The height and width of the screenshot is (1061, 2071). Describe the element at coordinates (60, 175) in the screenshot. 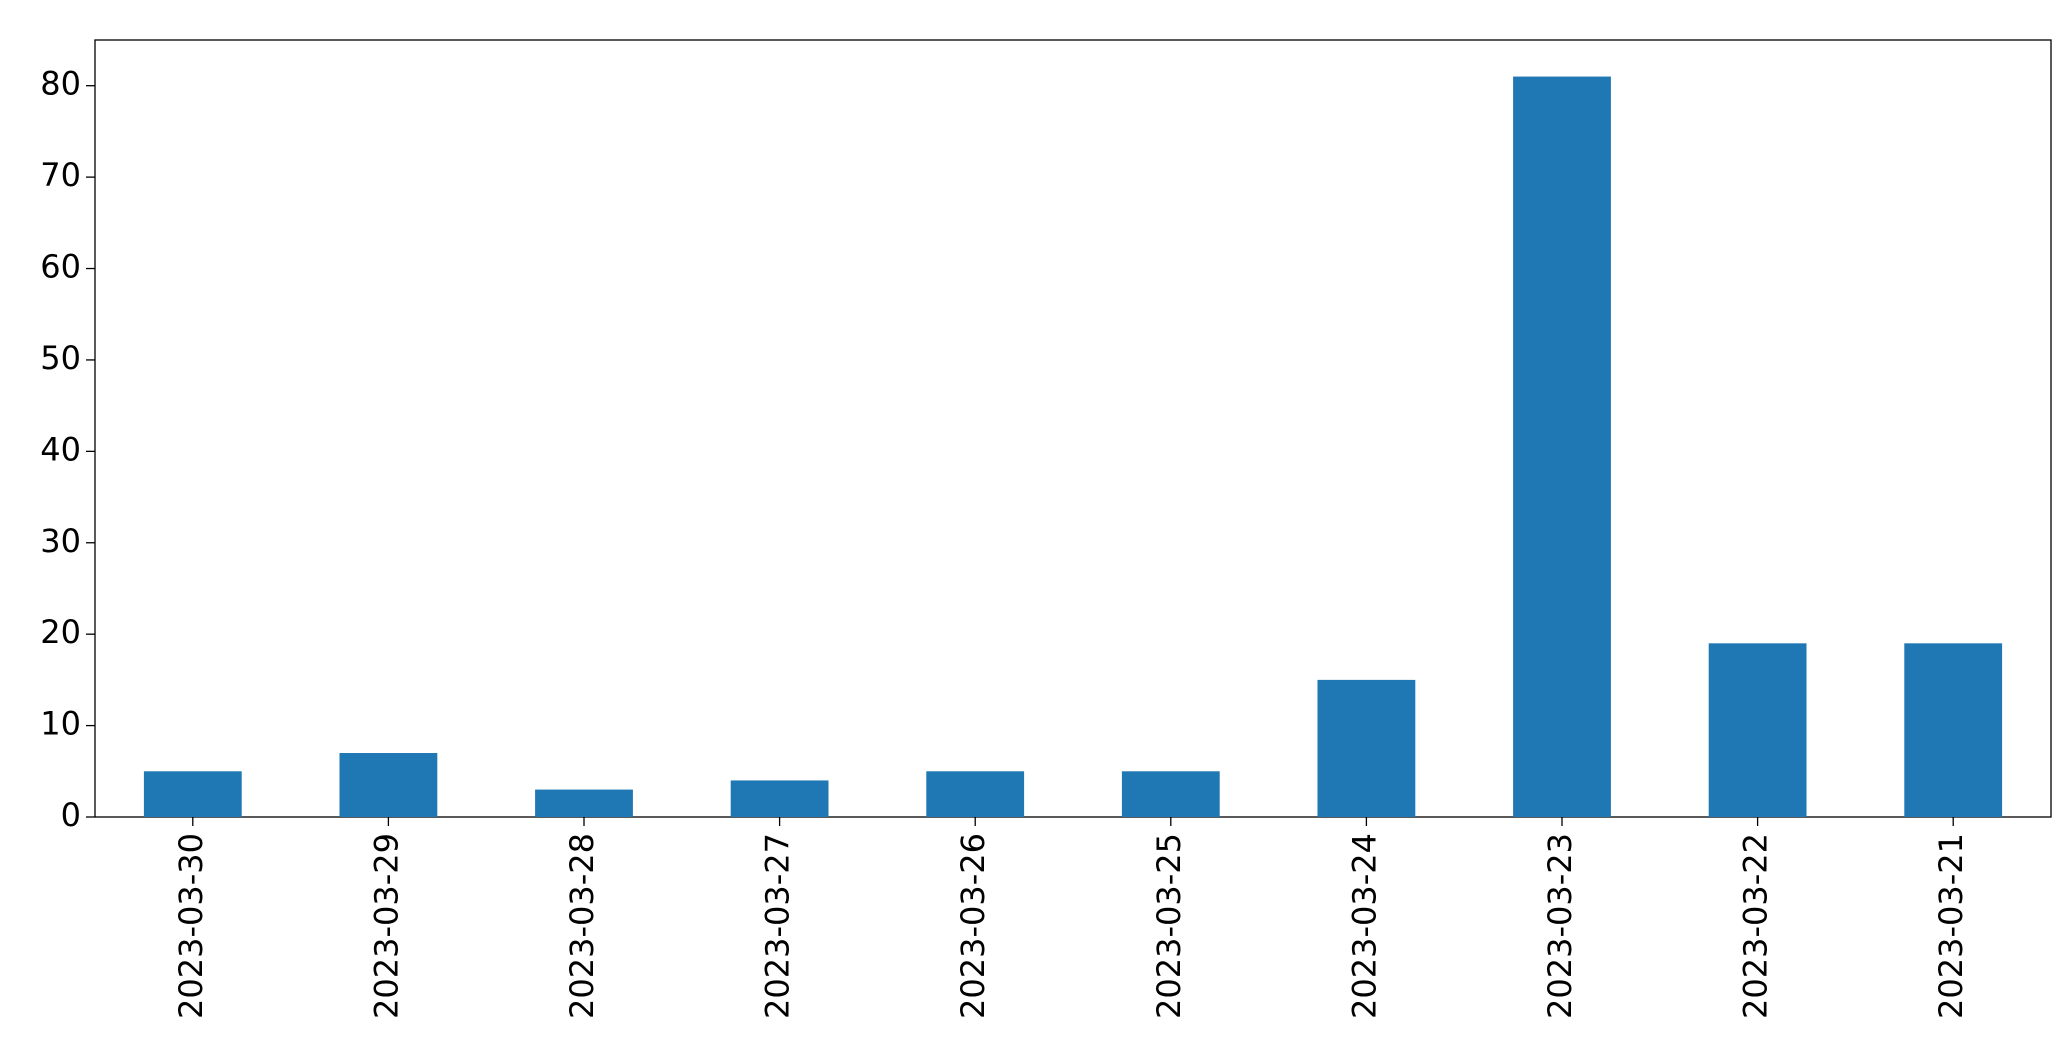

I see `y-tick-label: 70` at that location.